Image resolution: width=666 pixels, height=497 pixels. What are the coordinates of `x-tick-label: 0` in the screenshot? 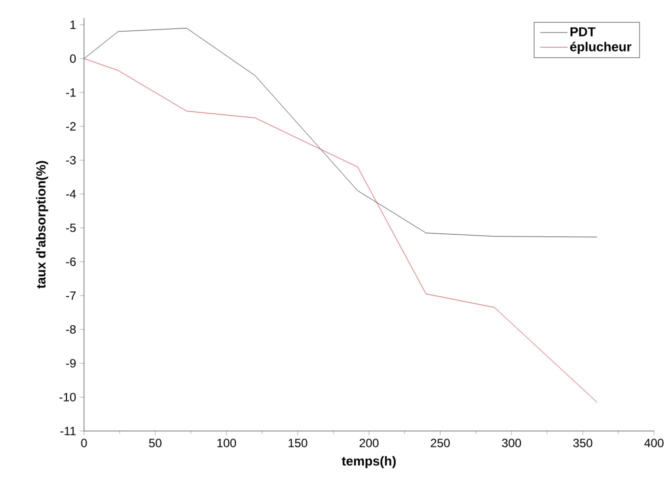 It's located at (84, 443).